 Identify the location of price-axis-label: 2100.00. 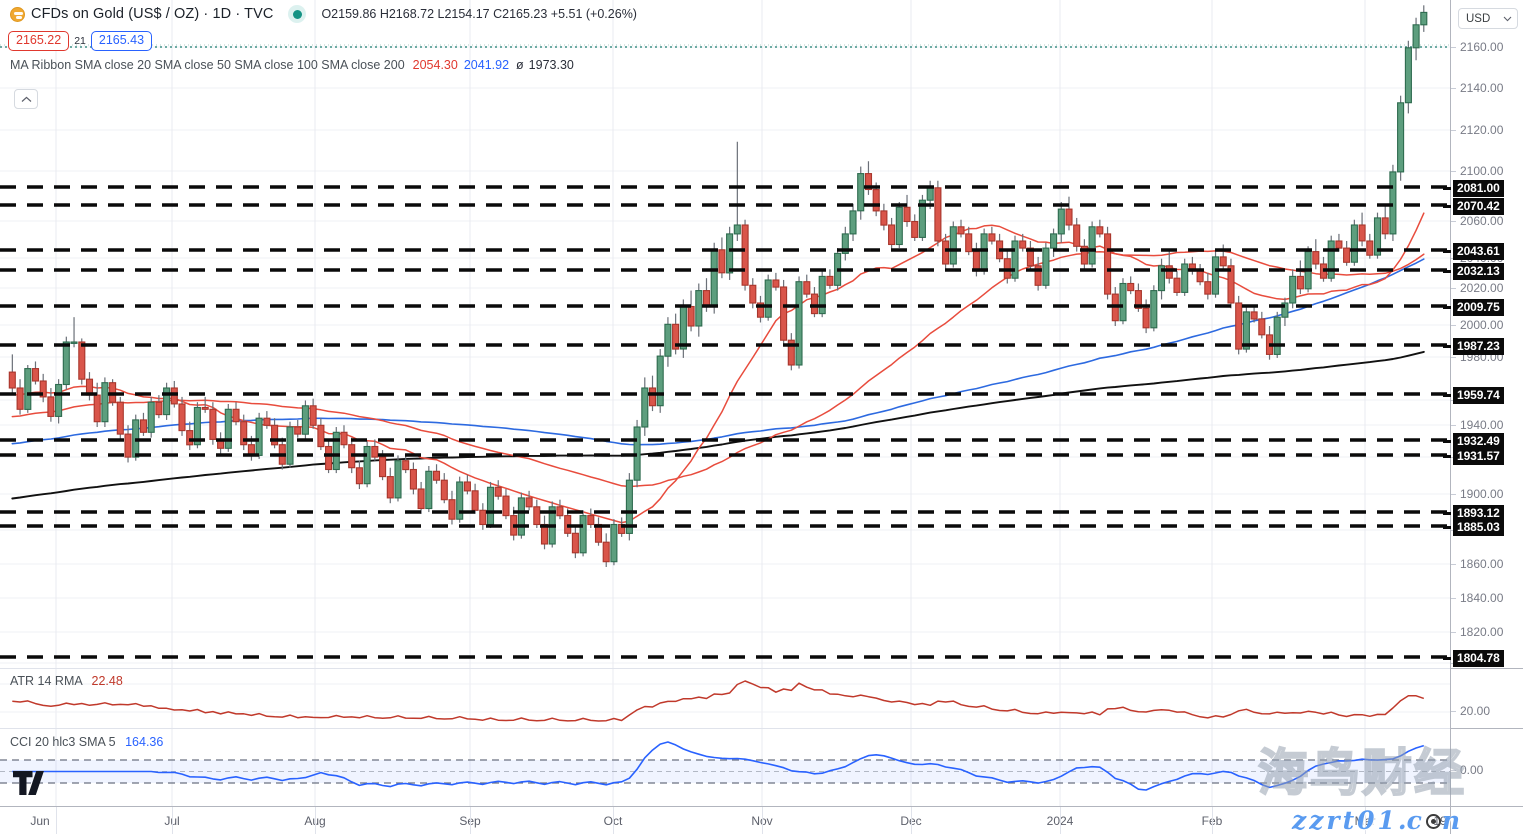
(1482, 171).